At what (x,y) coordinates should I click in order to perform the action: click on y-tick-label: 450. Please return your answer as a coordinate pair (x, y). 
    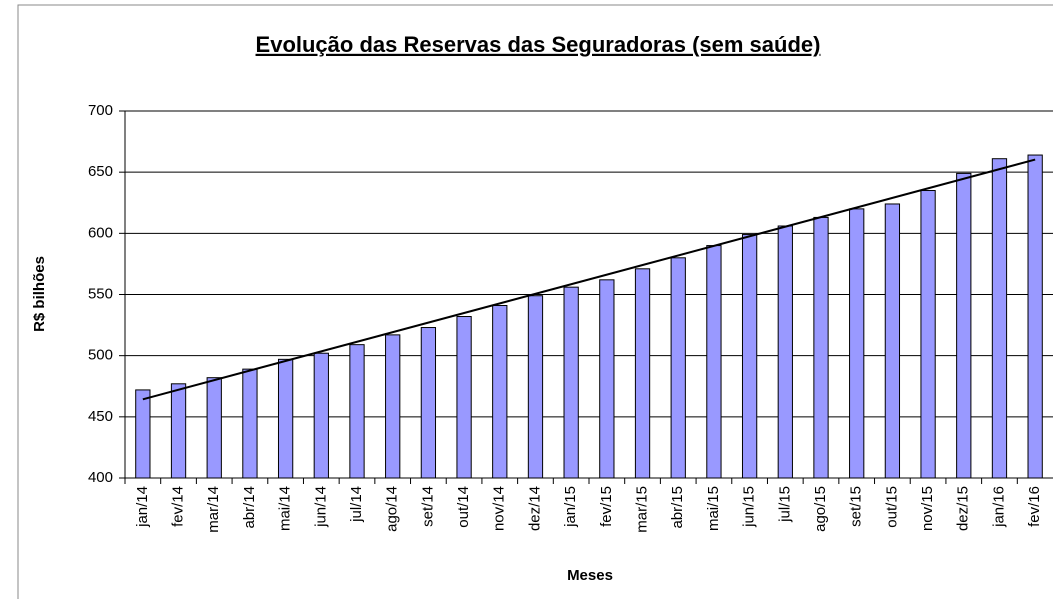
    Looking at the image, I should click on (100, 416).